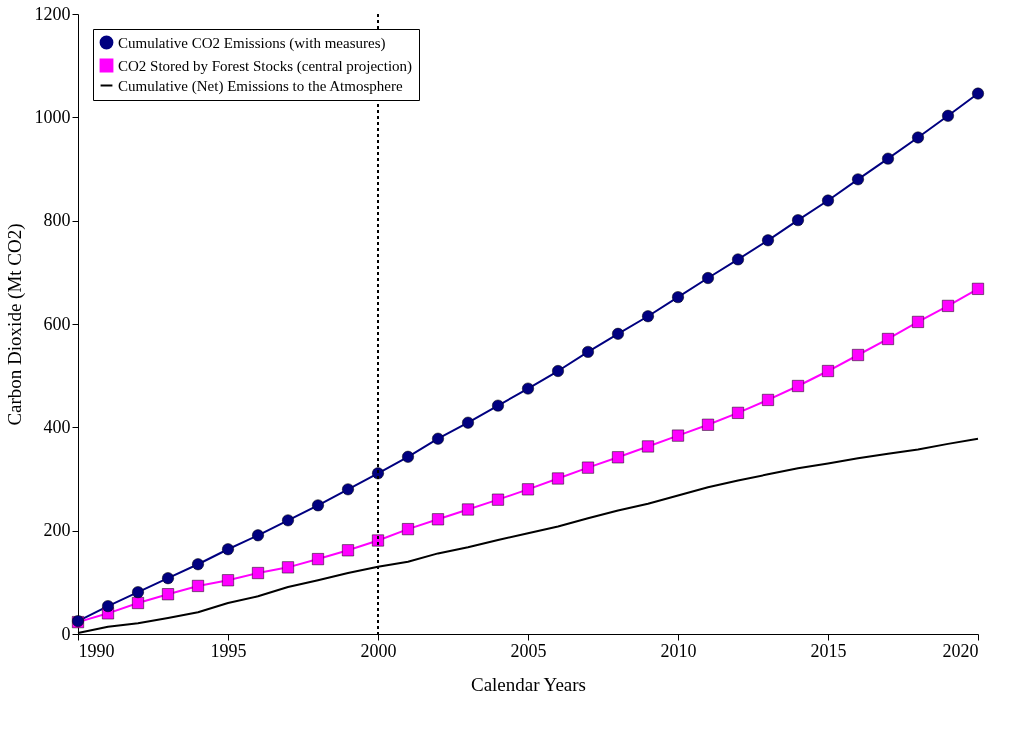  What do you see at coordinates (96, 650) in the screenshot?
I see `x-tick-label: 1990` at bounding box center [96, 650].